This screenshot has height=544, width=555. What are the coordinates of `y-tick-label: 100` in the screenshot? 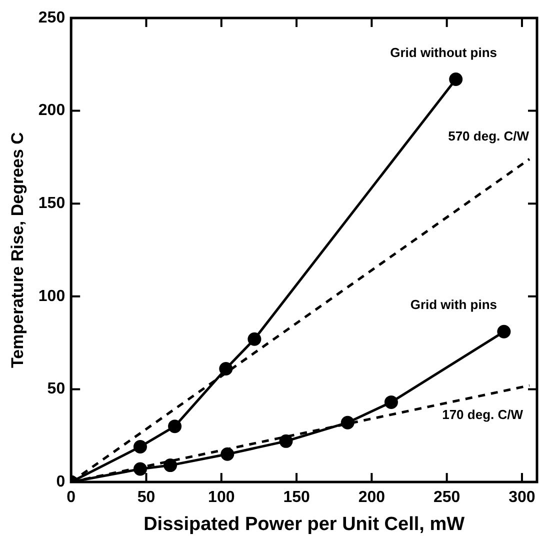 It's located at (52, 296).